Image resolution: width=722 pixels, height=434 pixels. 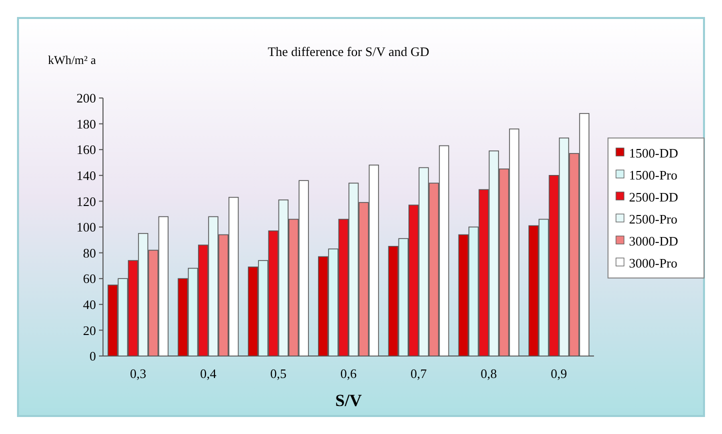 What do you see at coordinates (349, 373) in the screenshot?
I see `x-tick-label: 0,6` at bounding box center [349, 373].